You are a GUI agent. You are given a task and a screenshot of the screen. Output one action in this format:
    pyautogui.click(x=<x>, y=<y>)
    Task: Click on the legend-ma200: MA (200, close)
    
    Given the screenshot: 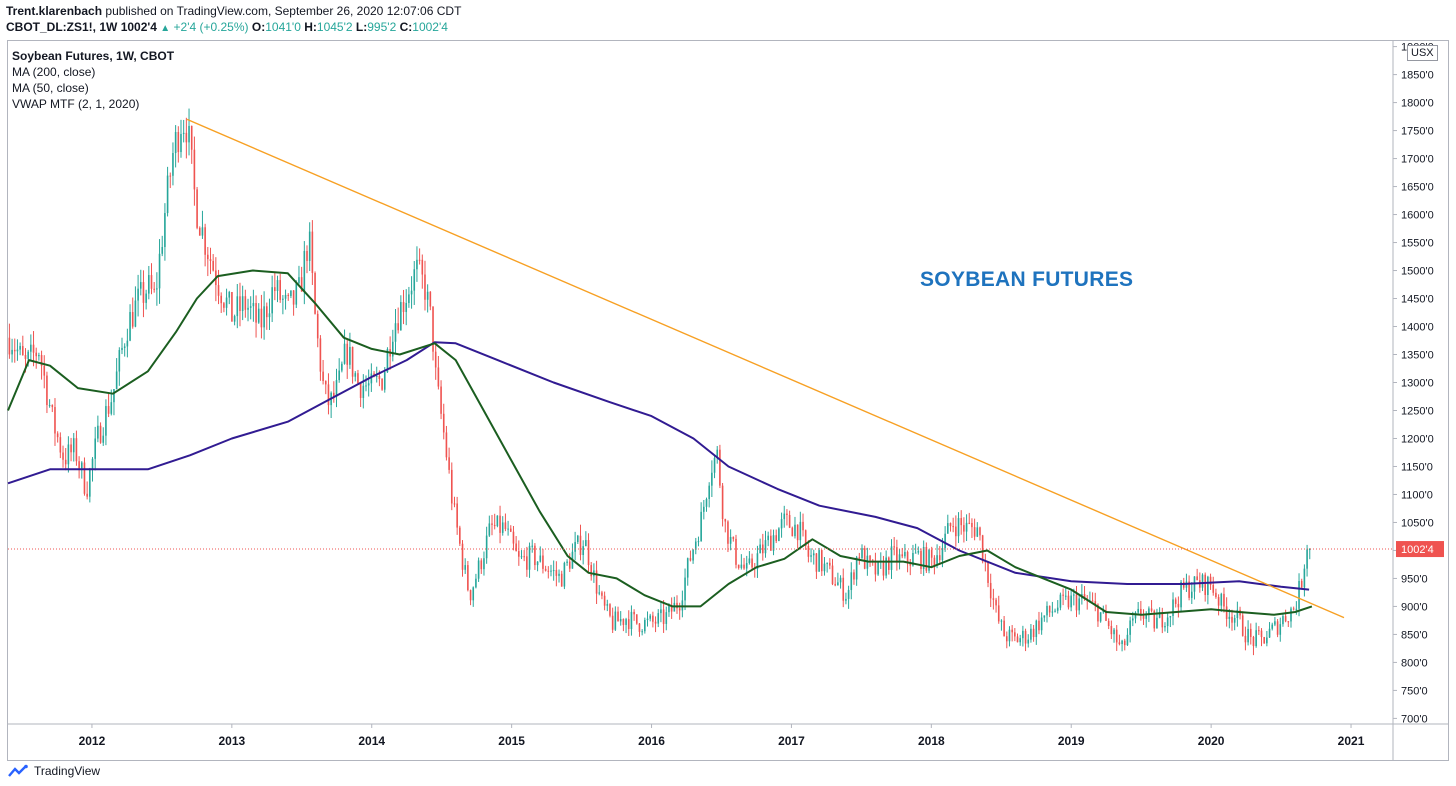 What is the action you would take?
    pyautogui.click(x=54, y=72)
    